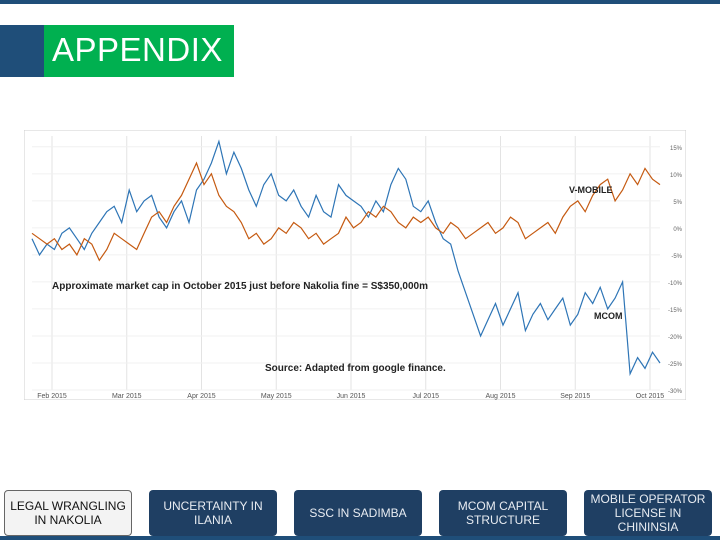  What do you see at coordinates (22, 51) in the screenshot?
I see `title-accent-block` at bounding box center [22, 51].